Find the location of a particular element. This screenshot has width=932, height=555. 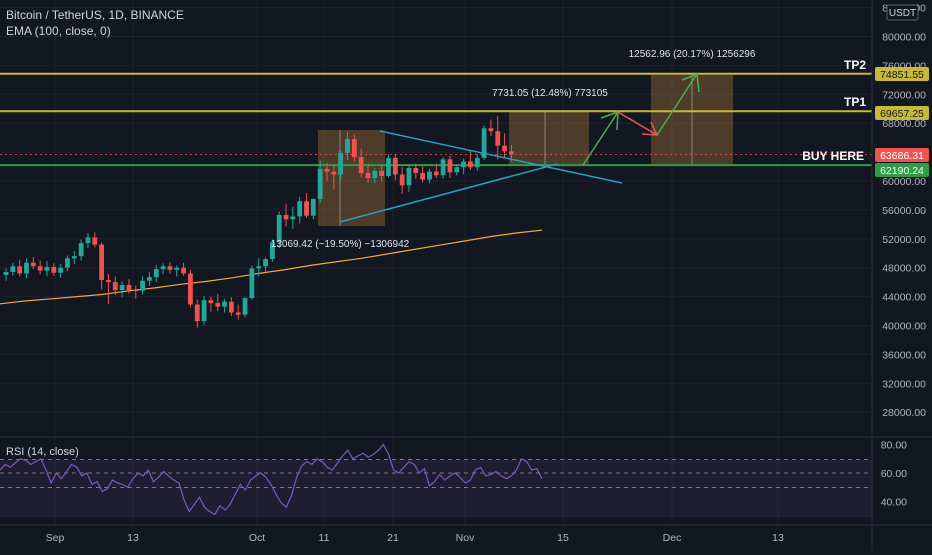

price-tick-label: 68000.00 is located at coordinates (904, 124).